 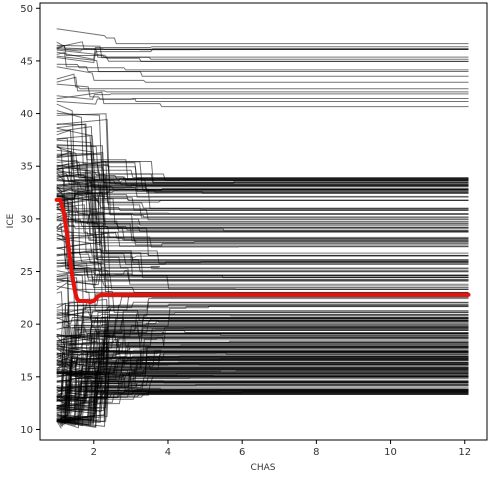 I want to click on y-tick-label: 30, so click(x=26, y=219).